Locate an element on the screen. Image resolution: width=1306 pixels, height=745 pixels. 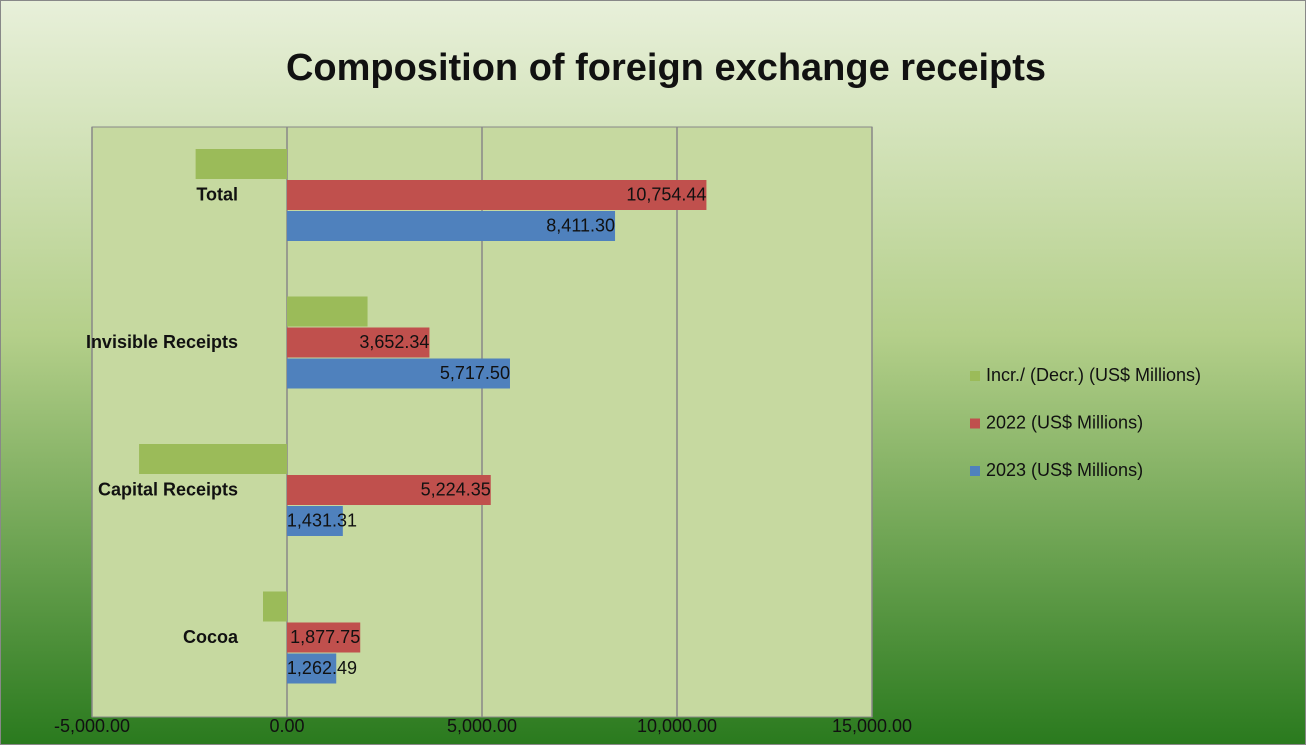
x-tick-label: 15,000.00 is located at coordinates (872, 726).